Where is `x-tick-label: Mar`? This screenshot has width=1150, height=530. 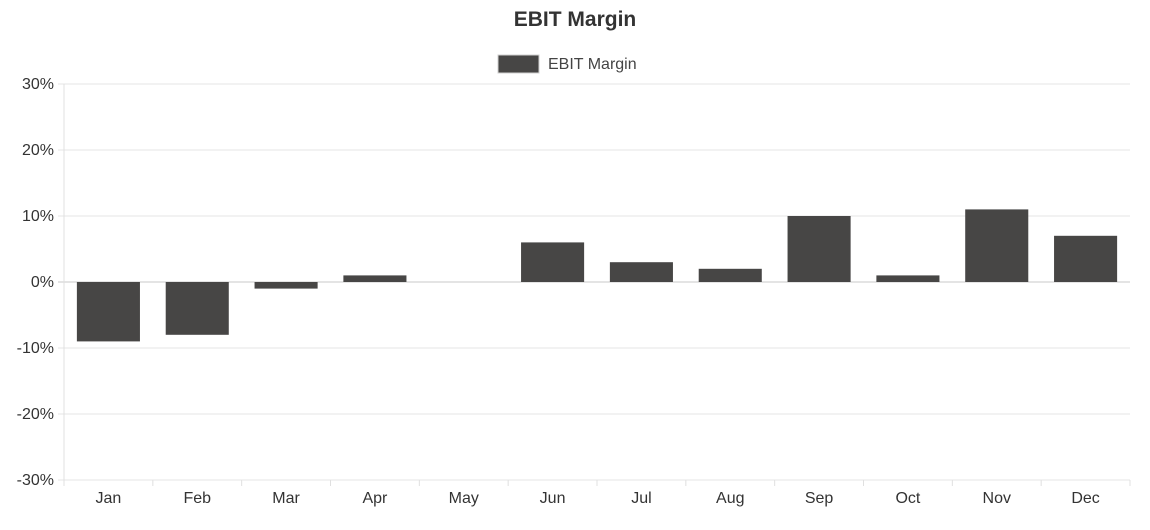 x-tick-label: Mar is located at coordinates (286, 498).